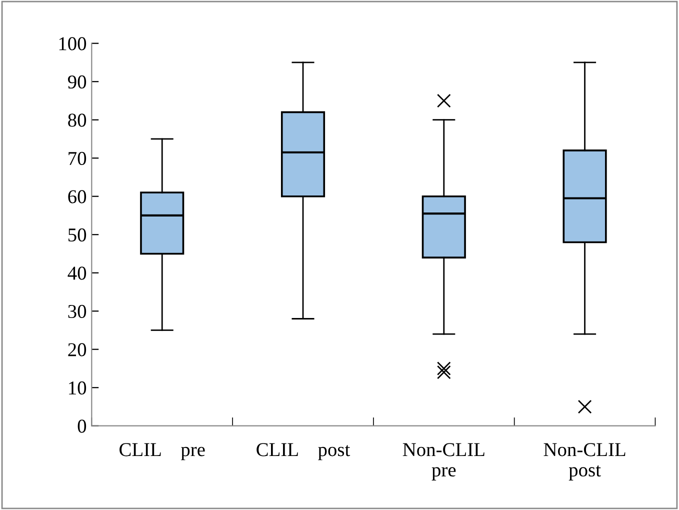 The image size is (679, 510). I want to click on y-tick-label: 60, so click(77, 197).